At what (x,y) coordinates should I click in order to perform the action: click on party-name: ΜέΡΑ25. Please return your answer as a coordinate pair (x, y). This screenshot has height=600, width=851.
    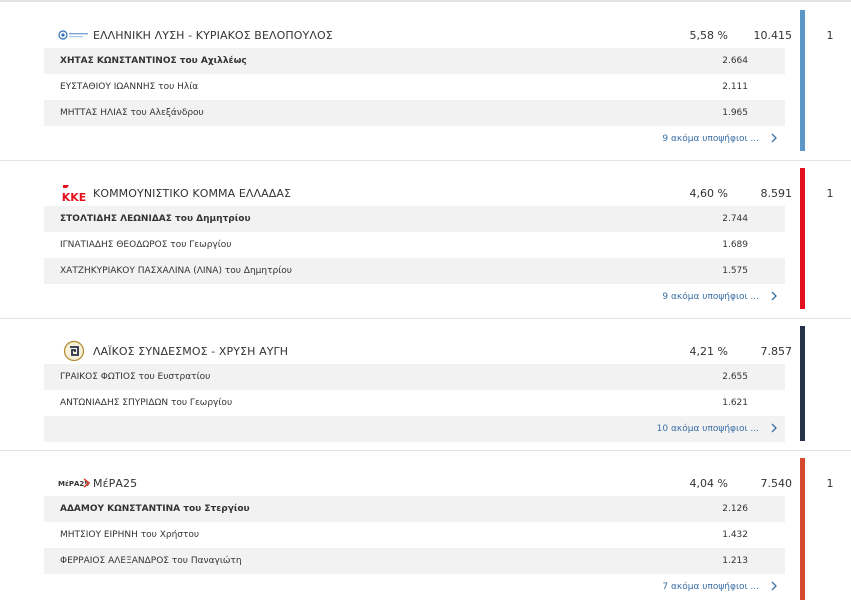
    Looking at the image, I should click on (115, 483).